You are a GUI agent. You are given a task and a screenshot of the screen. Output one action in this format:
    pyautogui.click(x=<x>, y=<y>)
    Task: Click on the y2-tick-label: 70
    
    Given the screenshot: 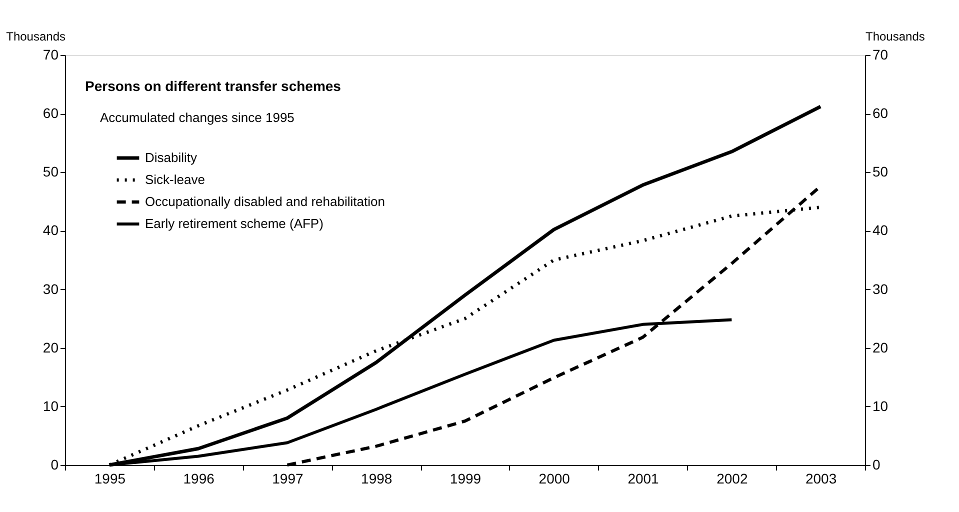 What is the action you would take?
    pyautogui.click(x=880, y=54)
    